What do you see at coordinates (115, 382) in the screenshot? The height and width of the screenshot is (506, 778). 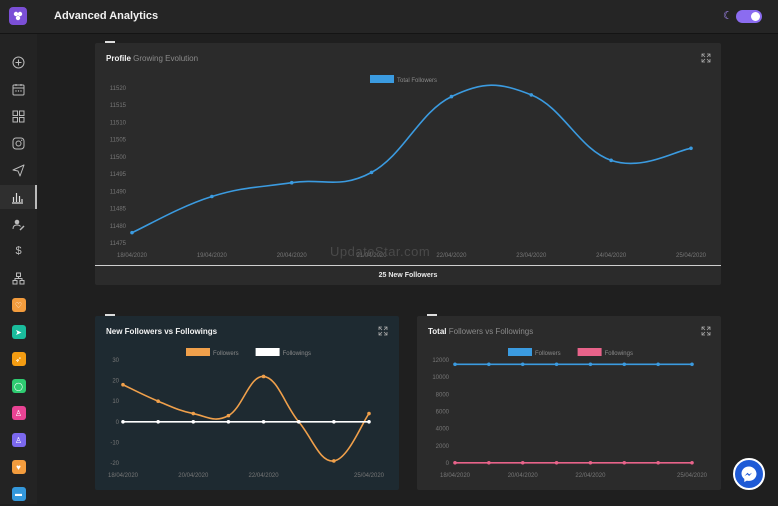 I see `y-tick-label: 20` at bounding box center [115, 382].